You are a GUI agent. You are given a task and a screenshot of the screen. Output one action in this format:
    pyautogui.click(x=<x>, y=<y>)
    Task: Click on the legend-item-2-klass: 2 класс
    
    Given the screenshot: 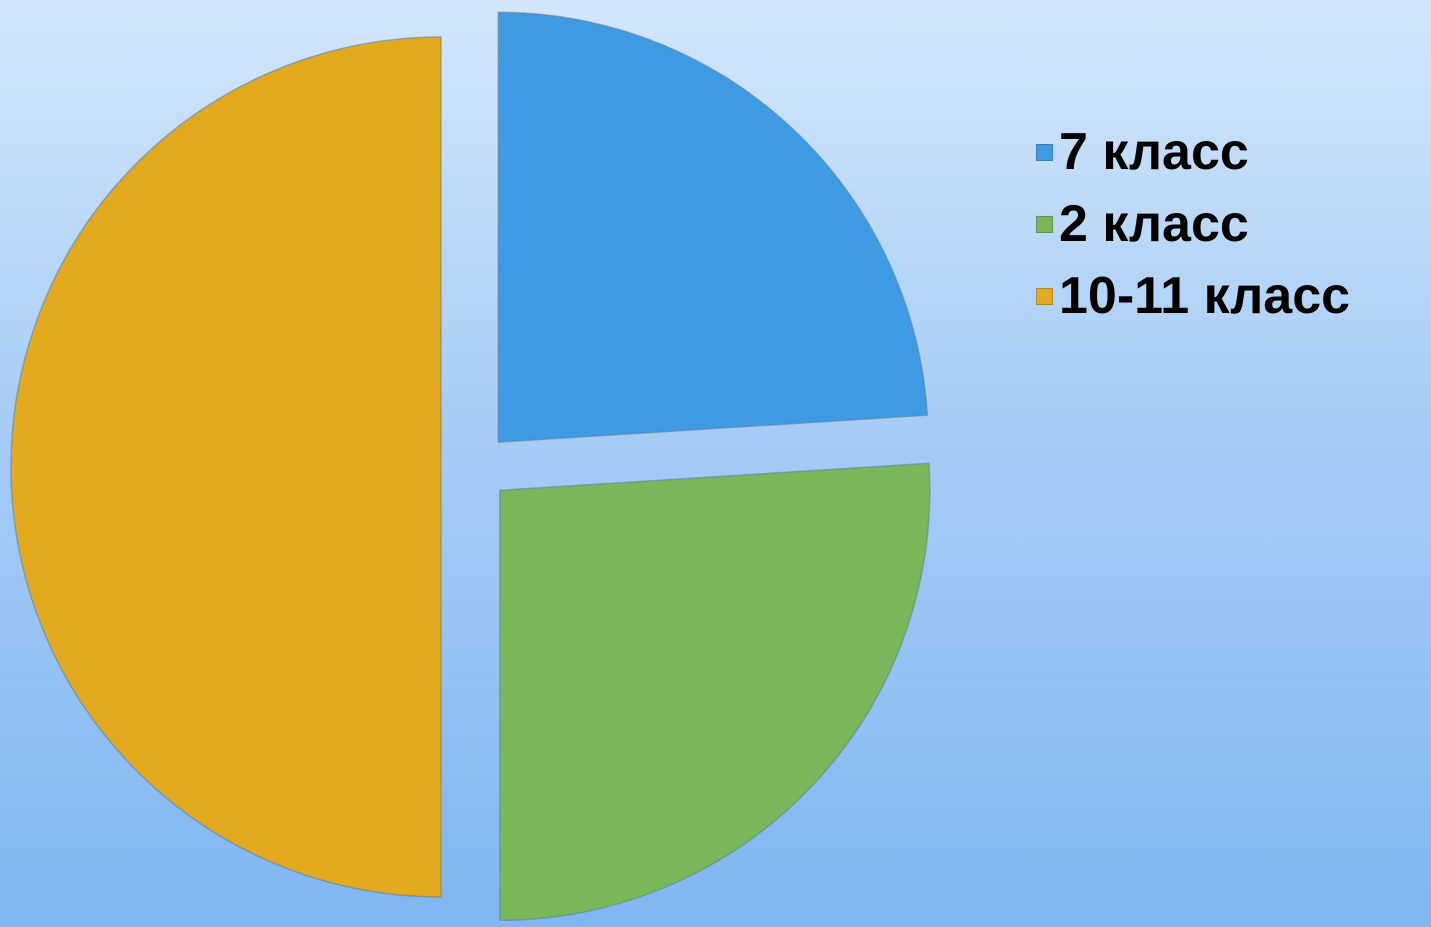 What is the action you would take?
    pyautogui.click(x=1193, y=224)
    